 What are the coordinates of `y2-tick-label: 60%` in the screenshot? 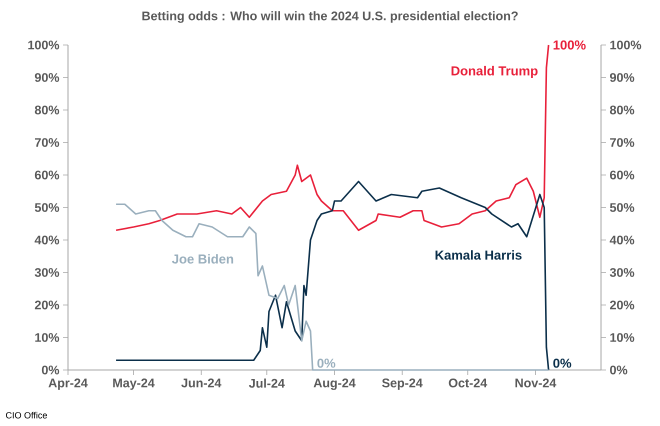 It's located at (622, 175).